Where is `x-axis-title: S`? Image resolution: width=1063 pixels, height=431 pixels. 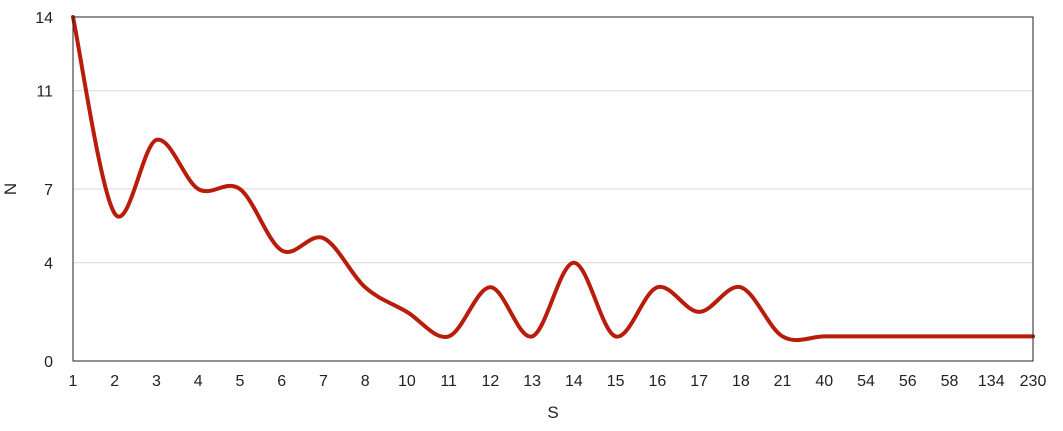 x-axis-title: S is located at coordinates (552, 412).